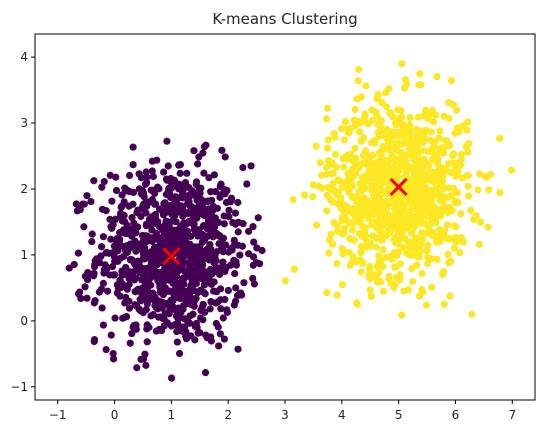 Image resolution: width=546 pixels, height=435 pixels. Describe the element at coordinates (115, 415) in the screenshot. I see `x-tick-label: 0` at that location.